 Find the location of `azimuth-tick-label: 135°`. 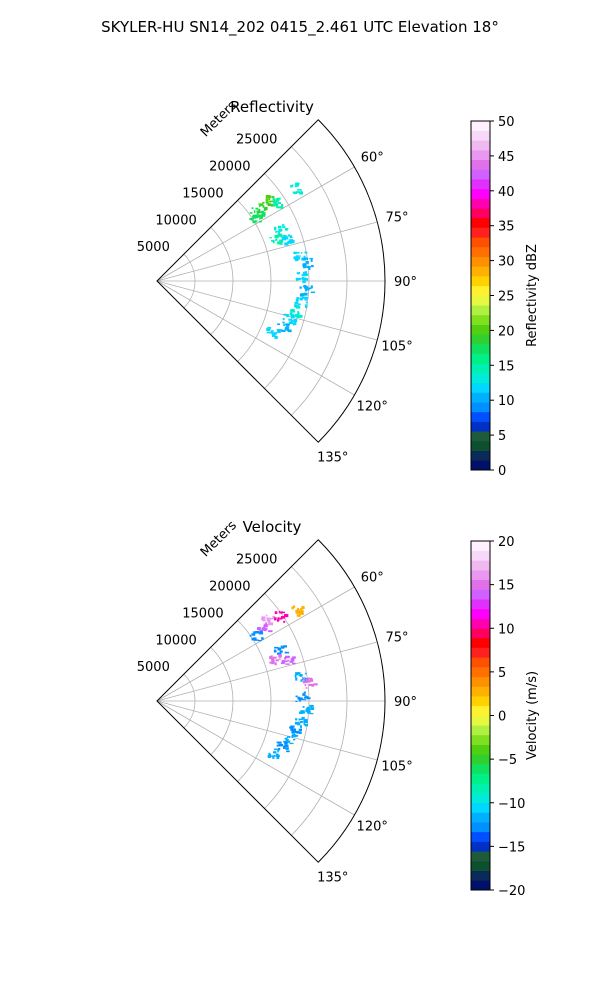

azimuth-tick-label: 135° is located at coordinates (332, 878).